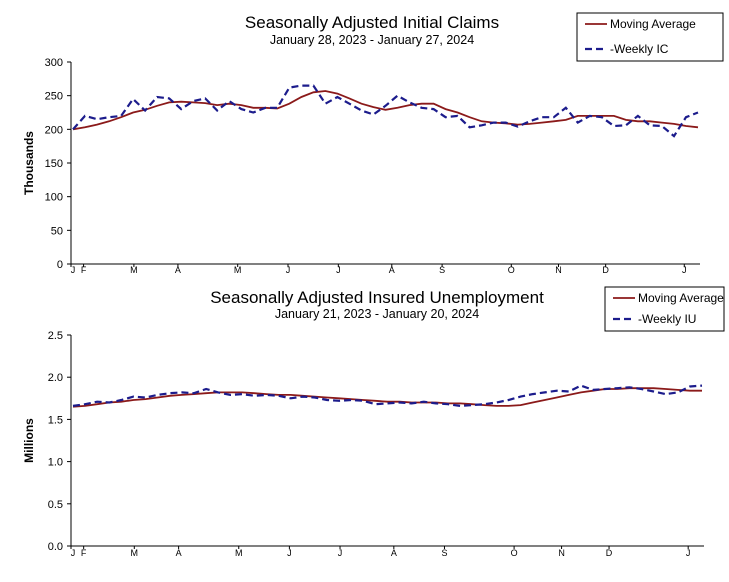  I want to click on legend-weekly-label: -Weekly IU, so click(667, 319).